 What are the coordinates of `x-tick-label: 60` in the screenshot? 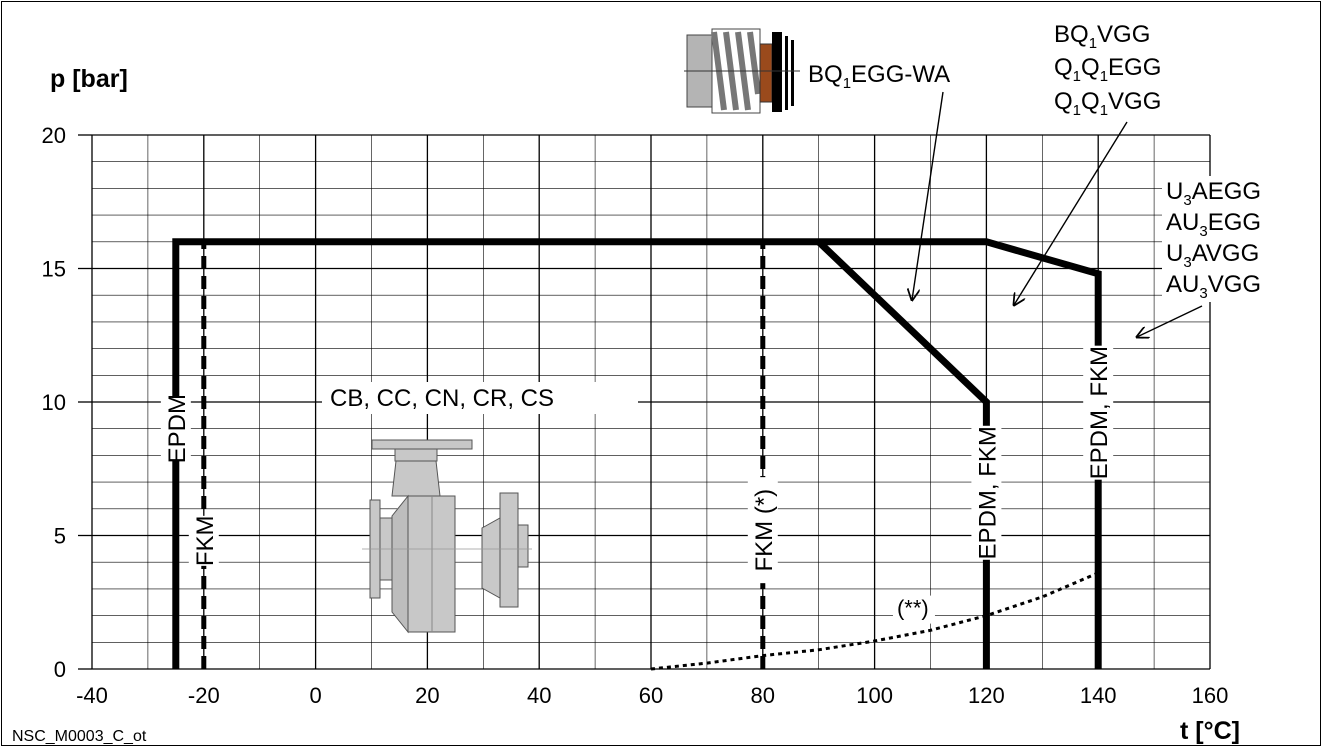 It's located at (651, 695).